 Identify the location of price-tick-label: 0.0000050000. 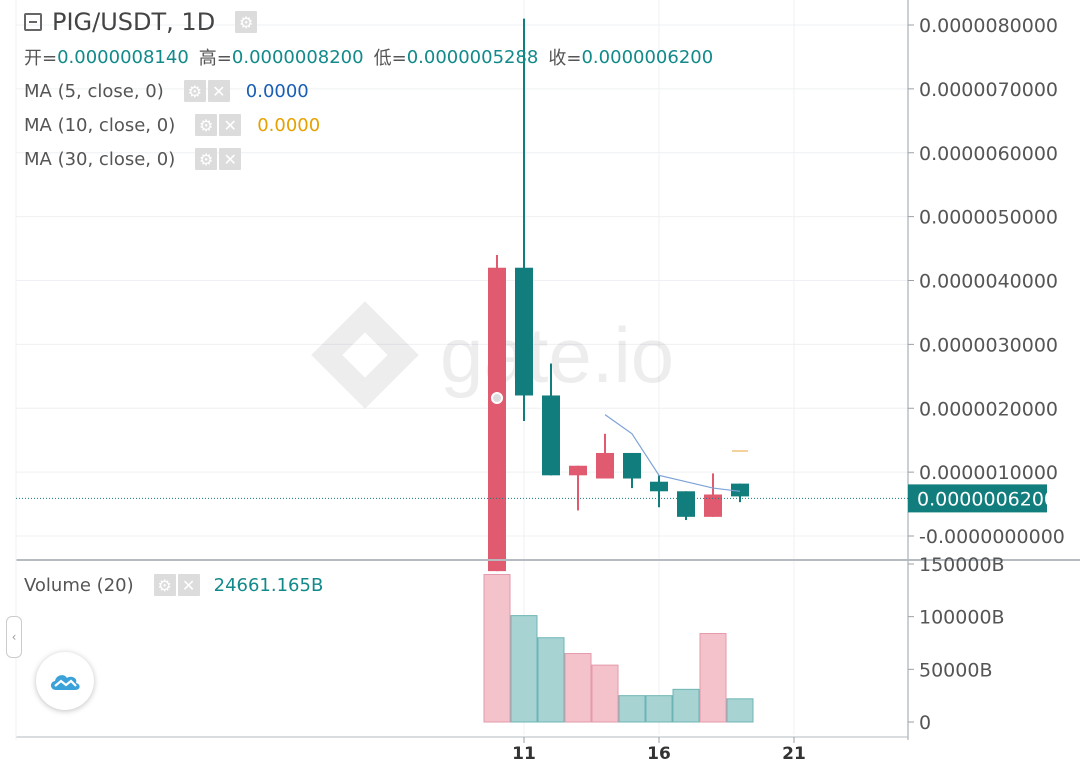
(988, 218).